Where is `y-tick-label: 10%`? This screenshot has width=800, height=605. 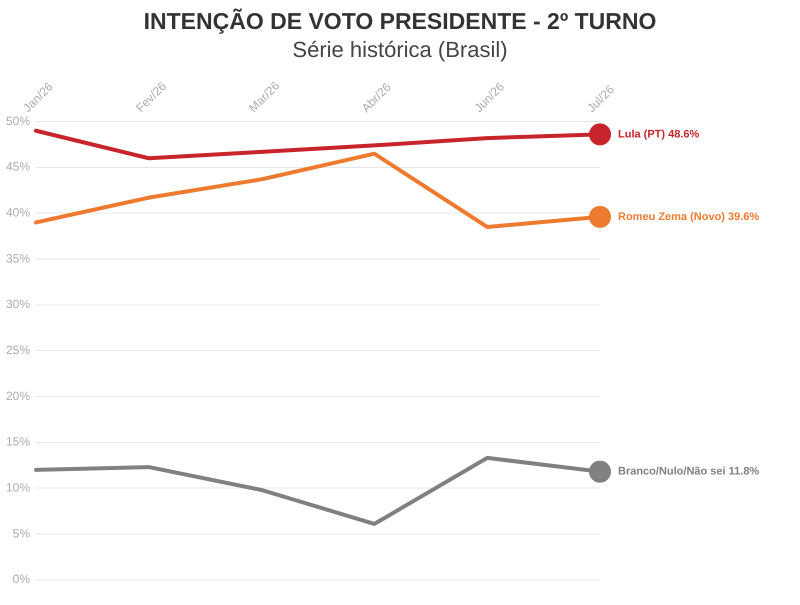
y-tick-label: 10% is located at coordinates (18, 487).